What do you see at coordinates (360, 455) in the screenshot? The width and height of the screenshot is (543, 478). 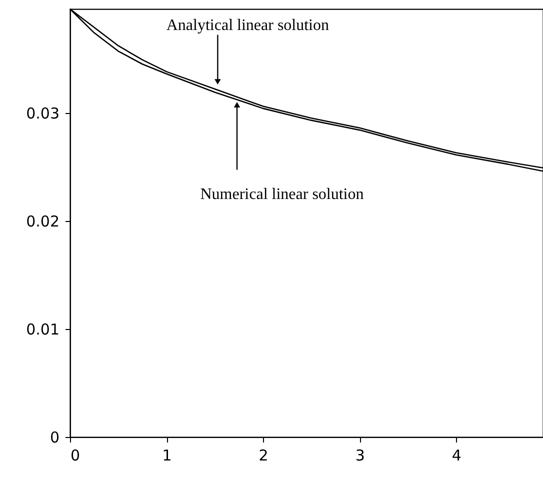 I see `x-tick-label: 3` at bounding box center [360, 455].